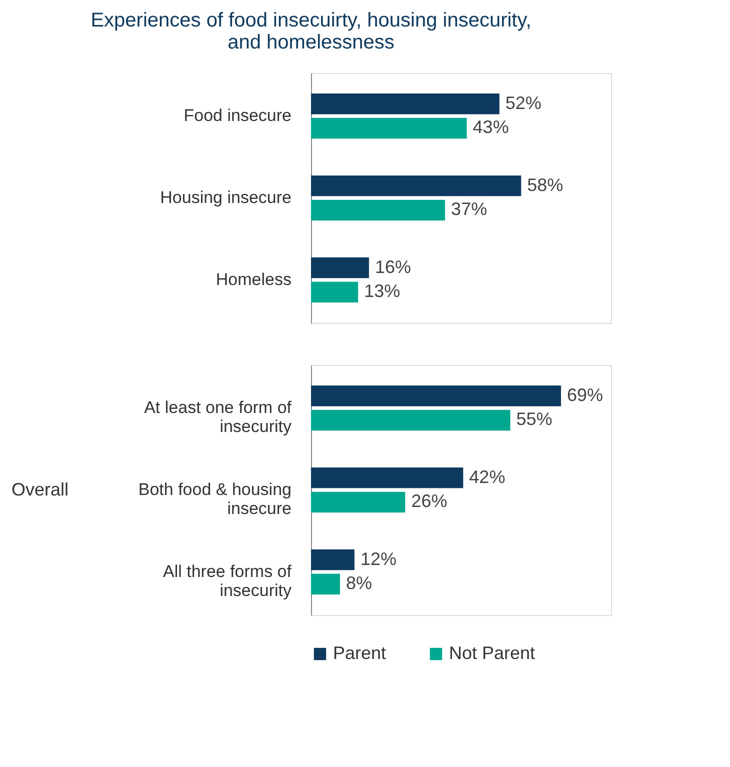 This screenshot has height=767, width=730. I want to click on data-label: 16%, so click(392, 266).